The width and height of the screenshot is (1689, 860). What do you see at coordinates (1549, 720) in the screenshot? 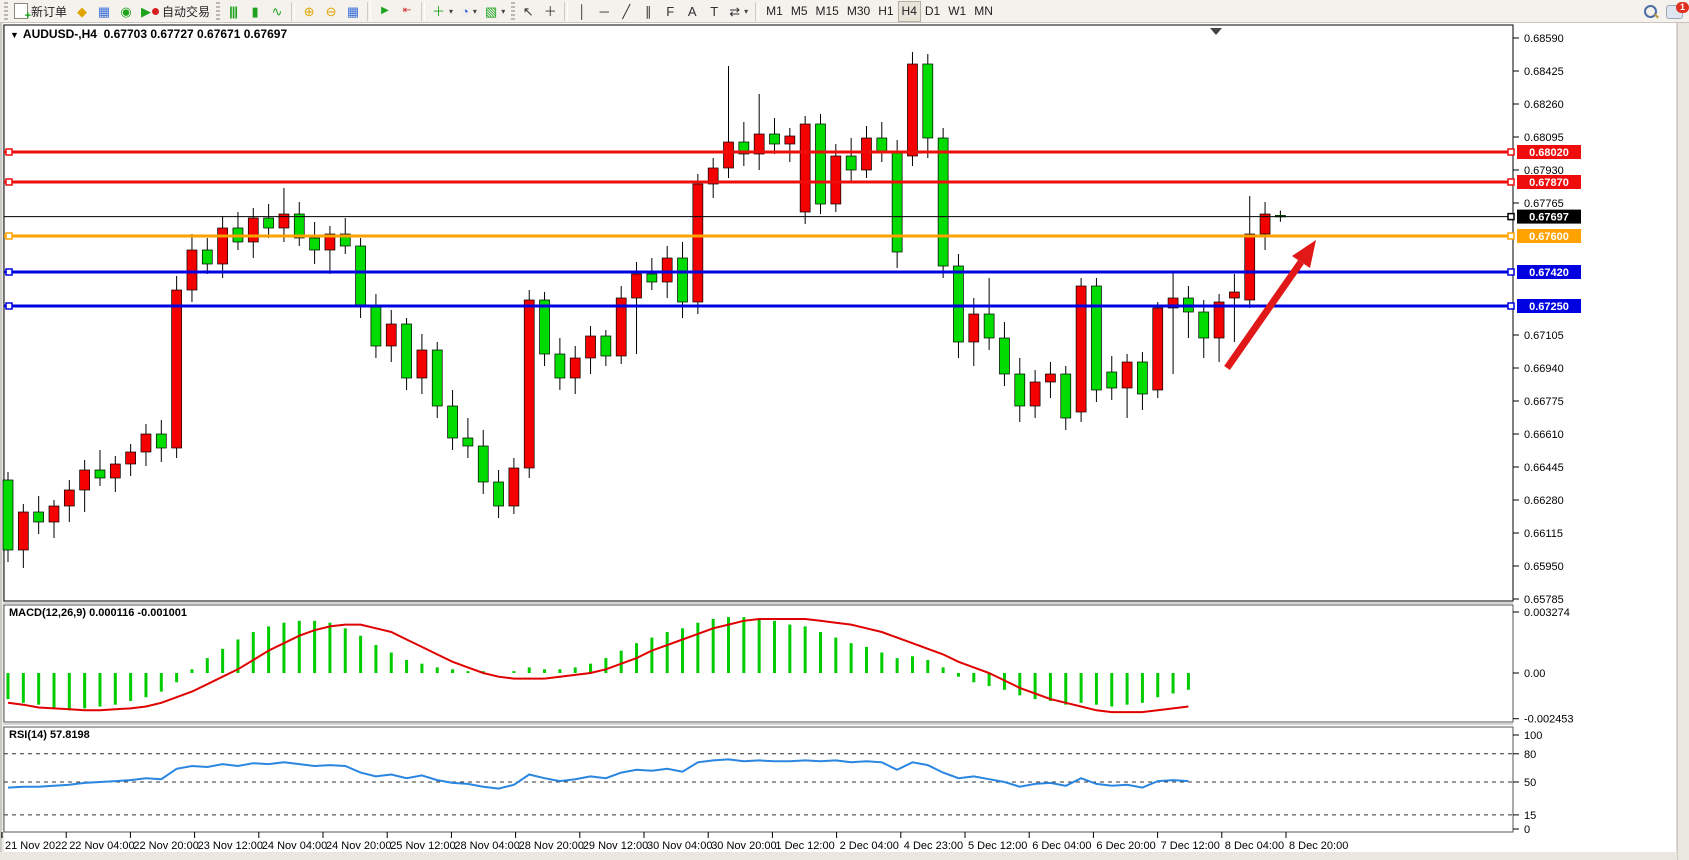
I see `macd-axis-label: -0.002453` at bounding box center [1549, 720].